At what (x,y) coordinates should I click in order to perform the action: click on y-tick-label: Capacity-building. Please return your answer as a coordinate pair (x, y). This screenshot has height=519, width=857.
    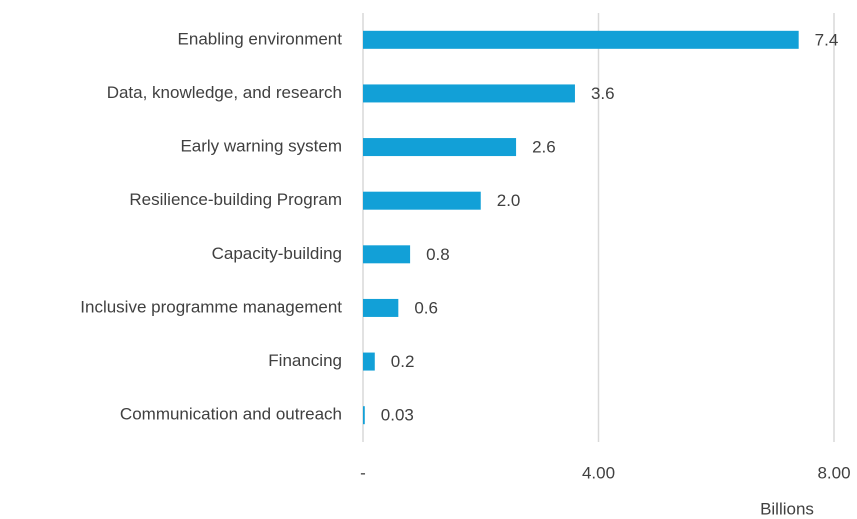
    Looking at the image, I should click on (277, 253).